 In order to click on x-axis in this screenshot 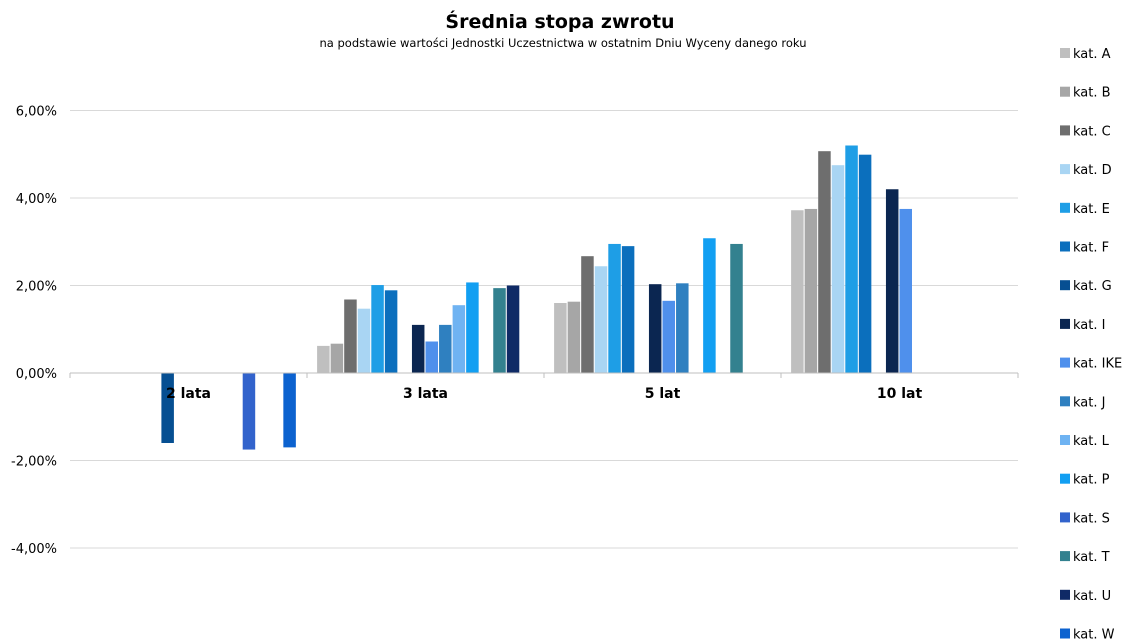, I will do `click(544, 375)`.